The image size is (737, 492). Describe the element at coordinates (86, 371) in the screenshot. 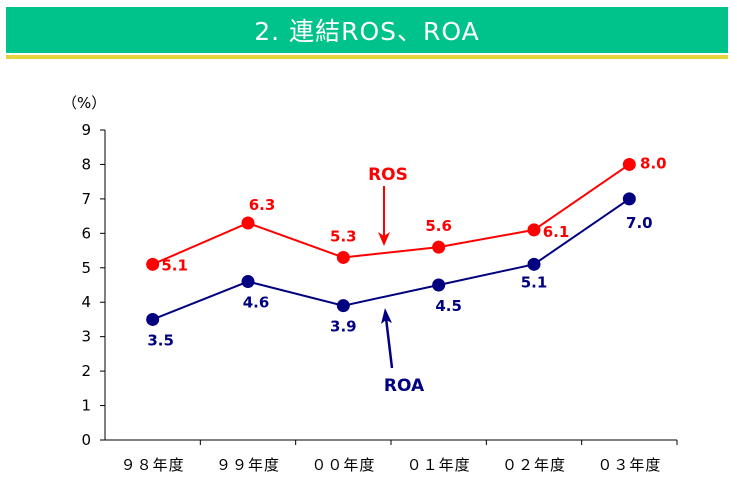

I see `y-tick-label: 2` at that location.